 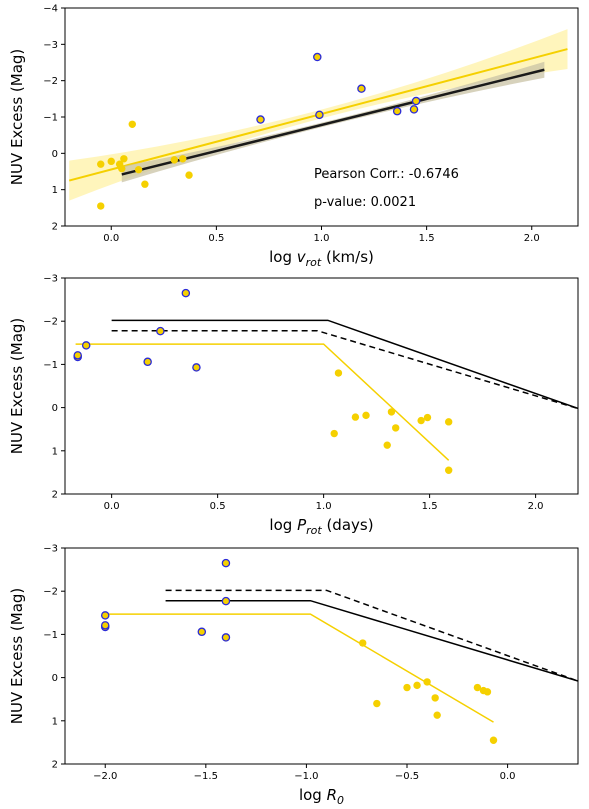 I want to click on x-tick-label: −1.0, so click(x=306, y=776).